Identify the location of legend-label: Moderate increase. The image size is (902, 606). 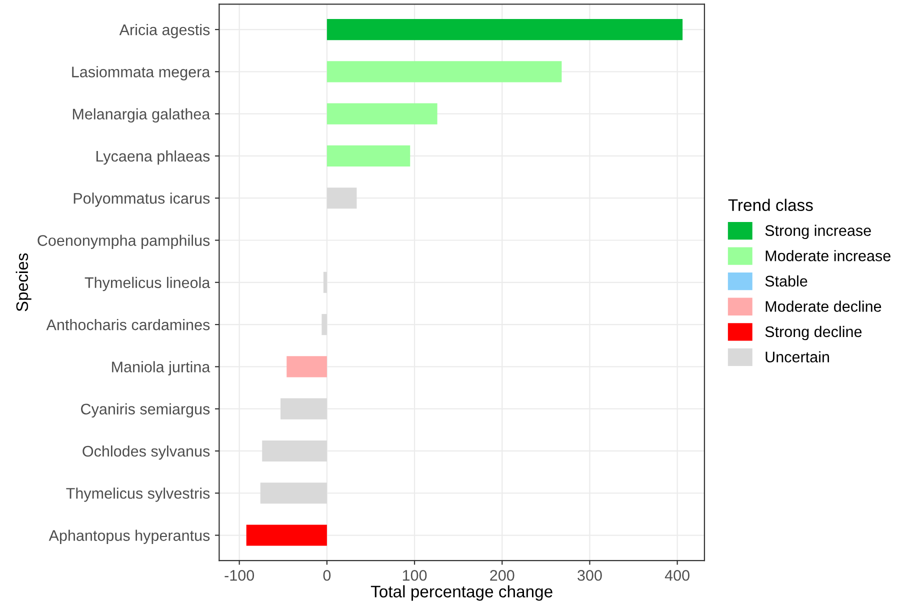
(828, 256).